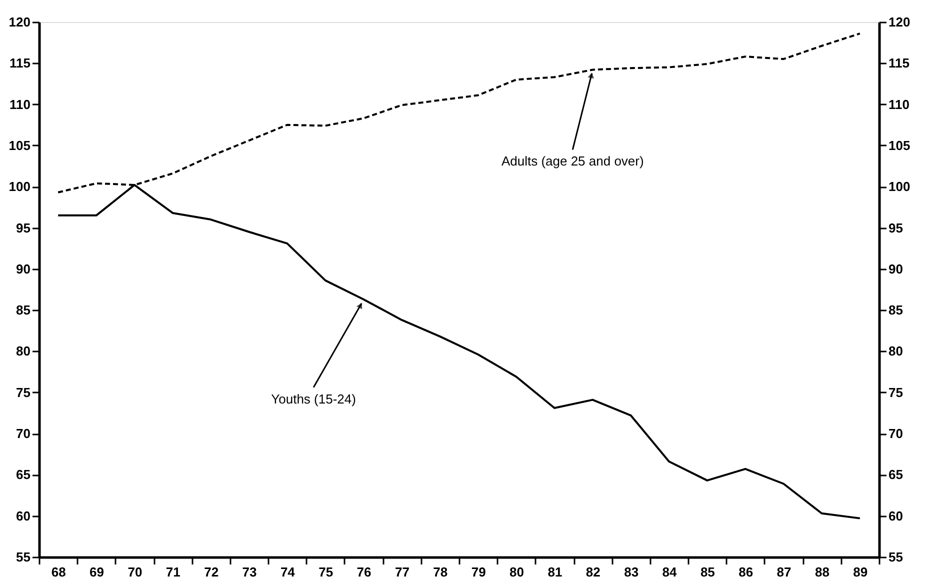  What do you see at coordinates (822, 572) in the screenshot?
I see `x-tick-label: 88` at bounding box center [822, 572].